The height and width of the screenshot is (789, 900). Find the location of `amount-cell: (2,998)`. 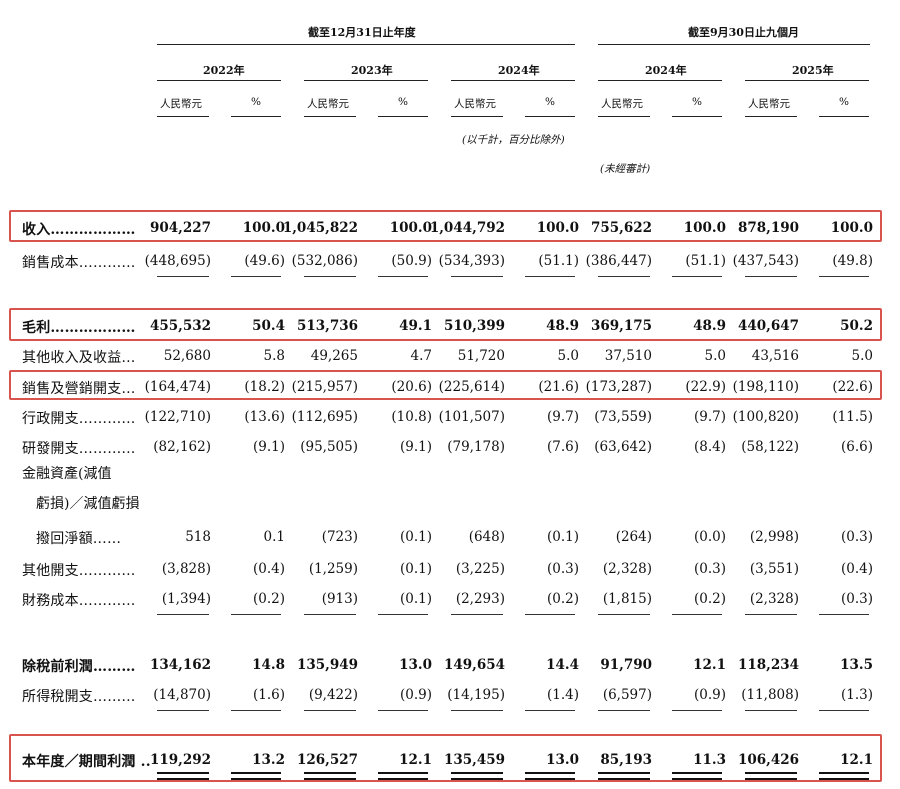

amount-cell: (2,998) is located at coordinates (774, 537).